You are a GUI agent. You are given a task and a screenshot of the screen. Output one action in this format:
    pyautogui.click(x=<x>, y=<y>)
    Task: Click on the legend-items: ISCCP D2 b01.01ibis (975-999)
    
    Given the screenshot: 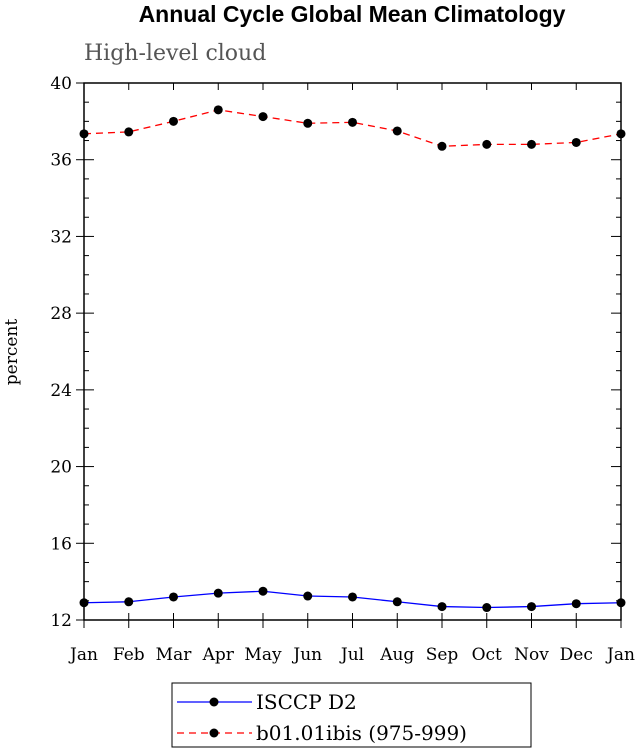 What is the action you would take?
    pyautogui.click(x=322, y=717)
    